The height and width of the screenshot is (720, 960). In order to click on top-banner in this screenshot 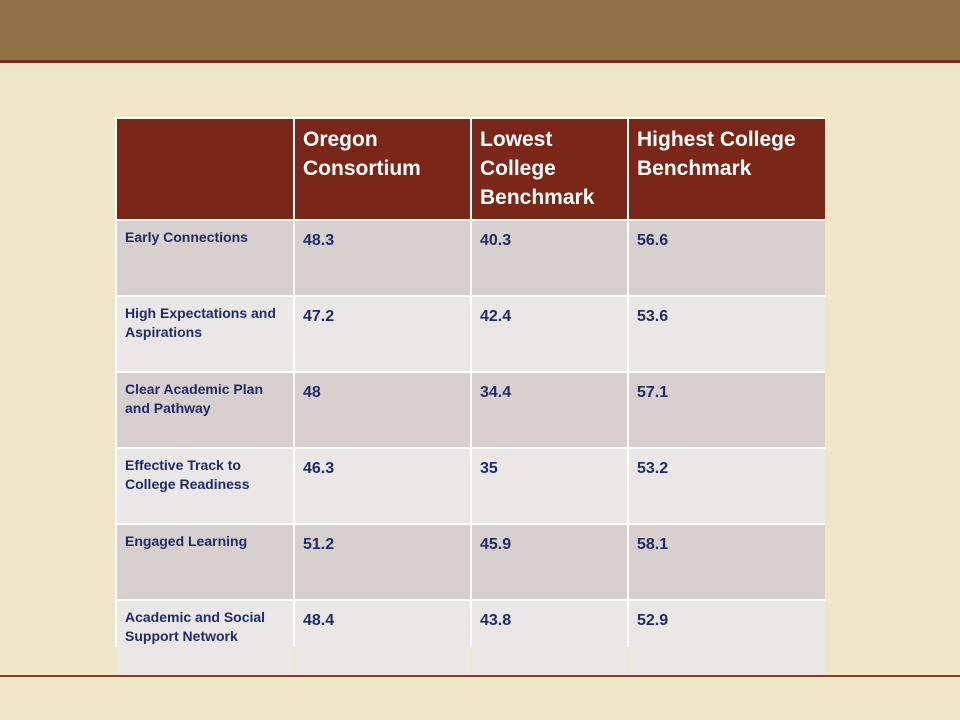, I will do `click(480, 31)`.